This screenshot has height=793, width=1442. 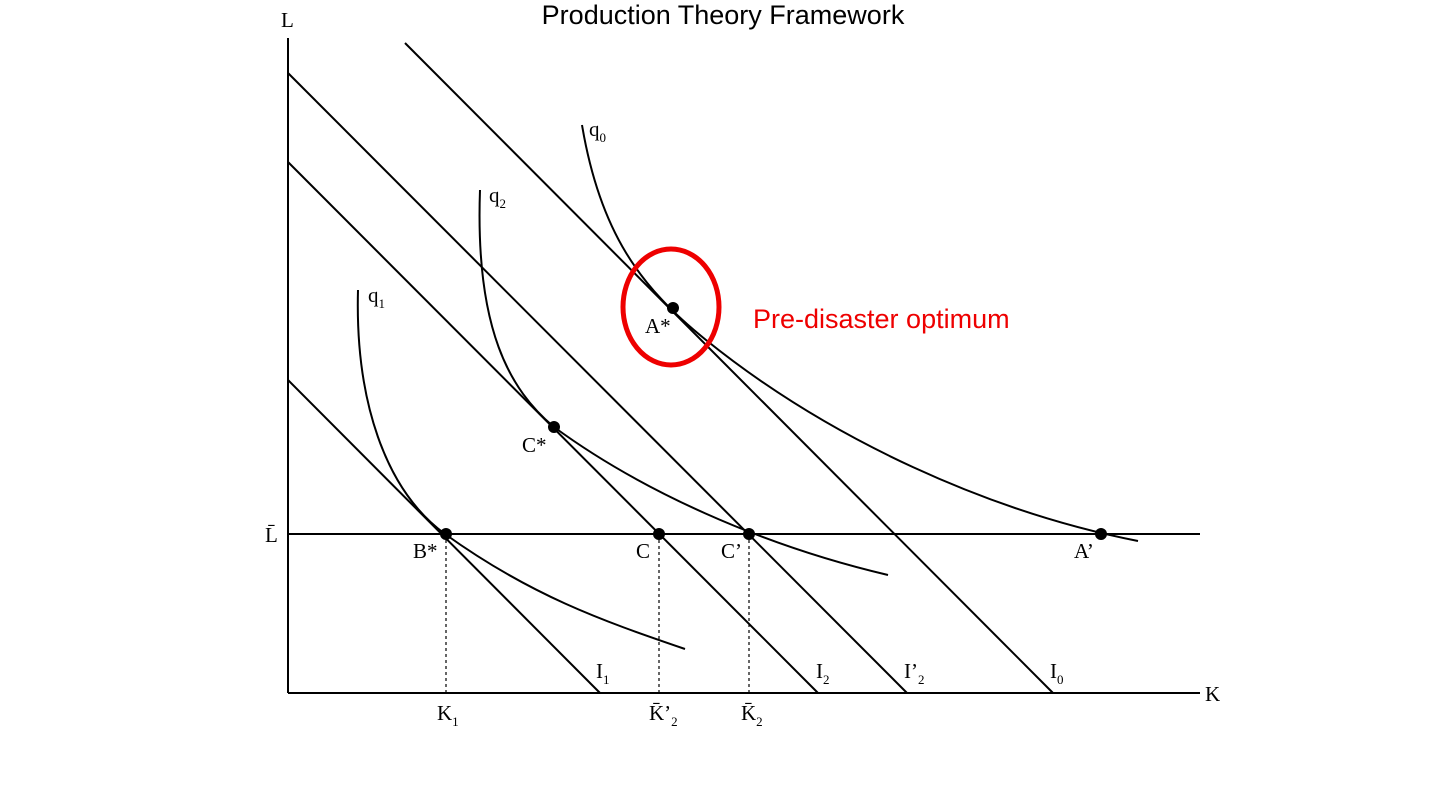 I want to click on label-a-star: A*, so click(x=658, y=326).